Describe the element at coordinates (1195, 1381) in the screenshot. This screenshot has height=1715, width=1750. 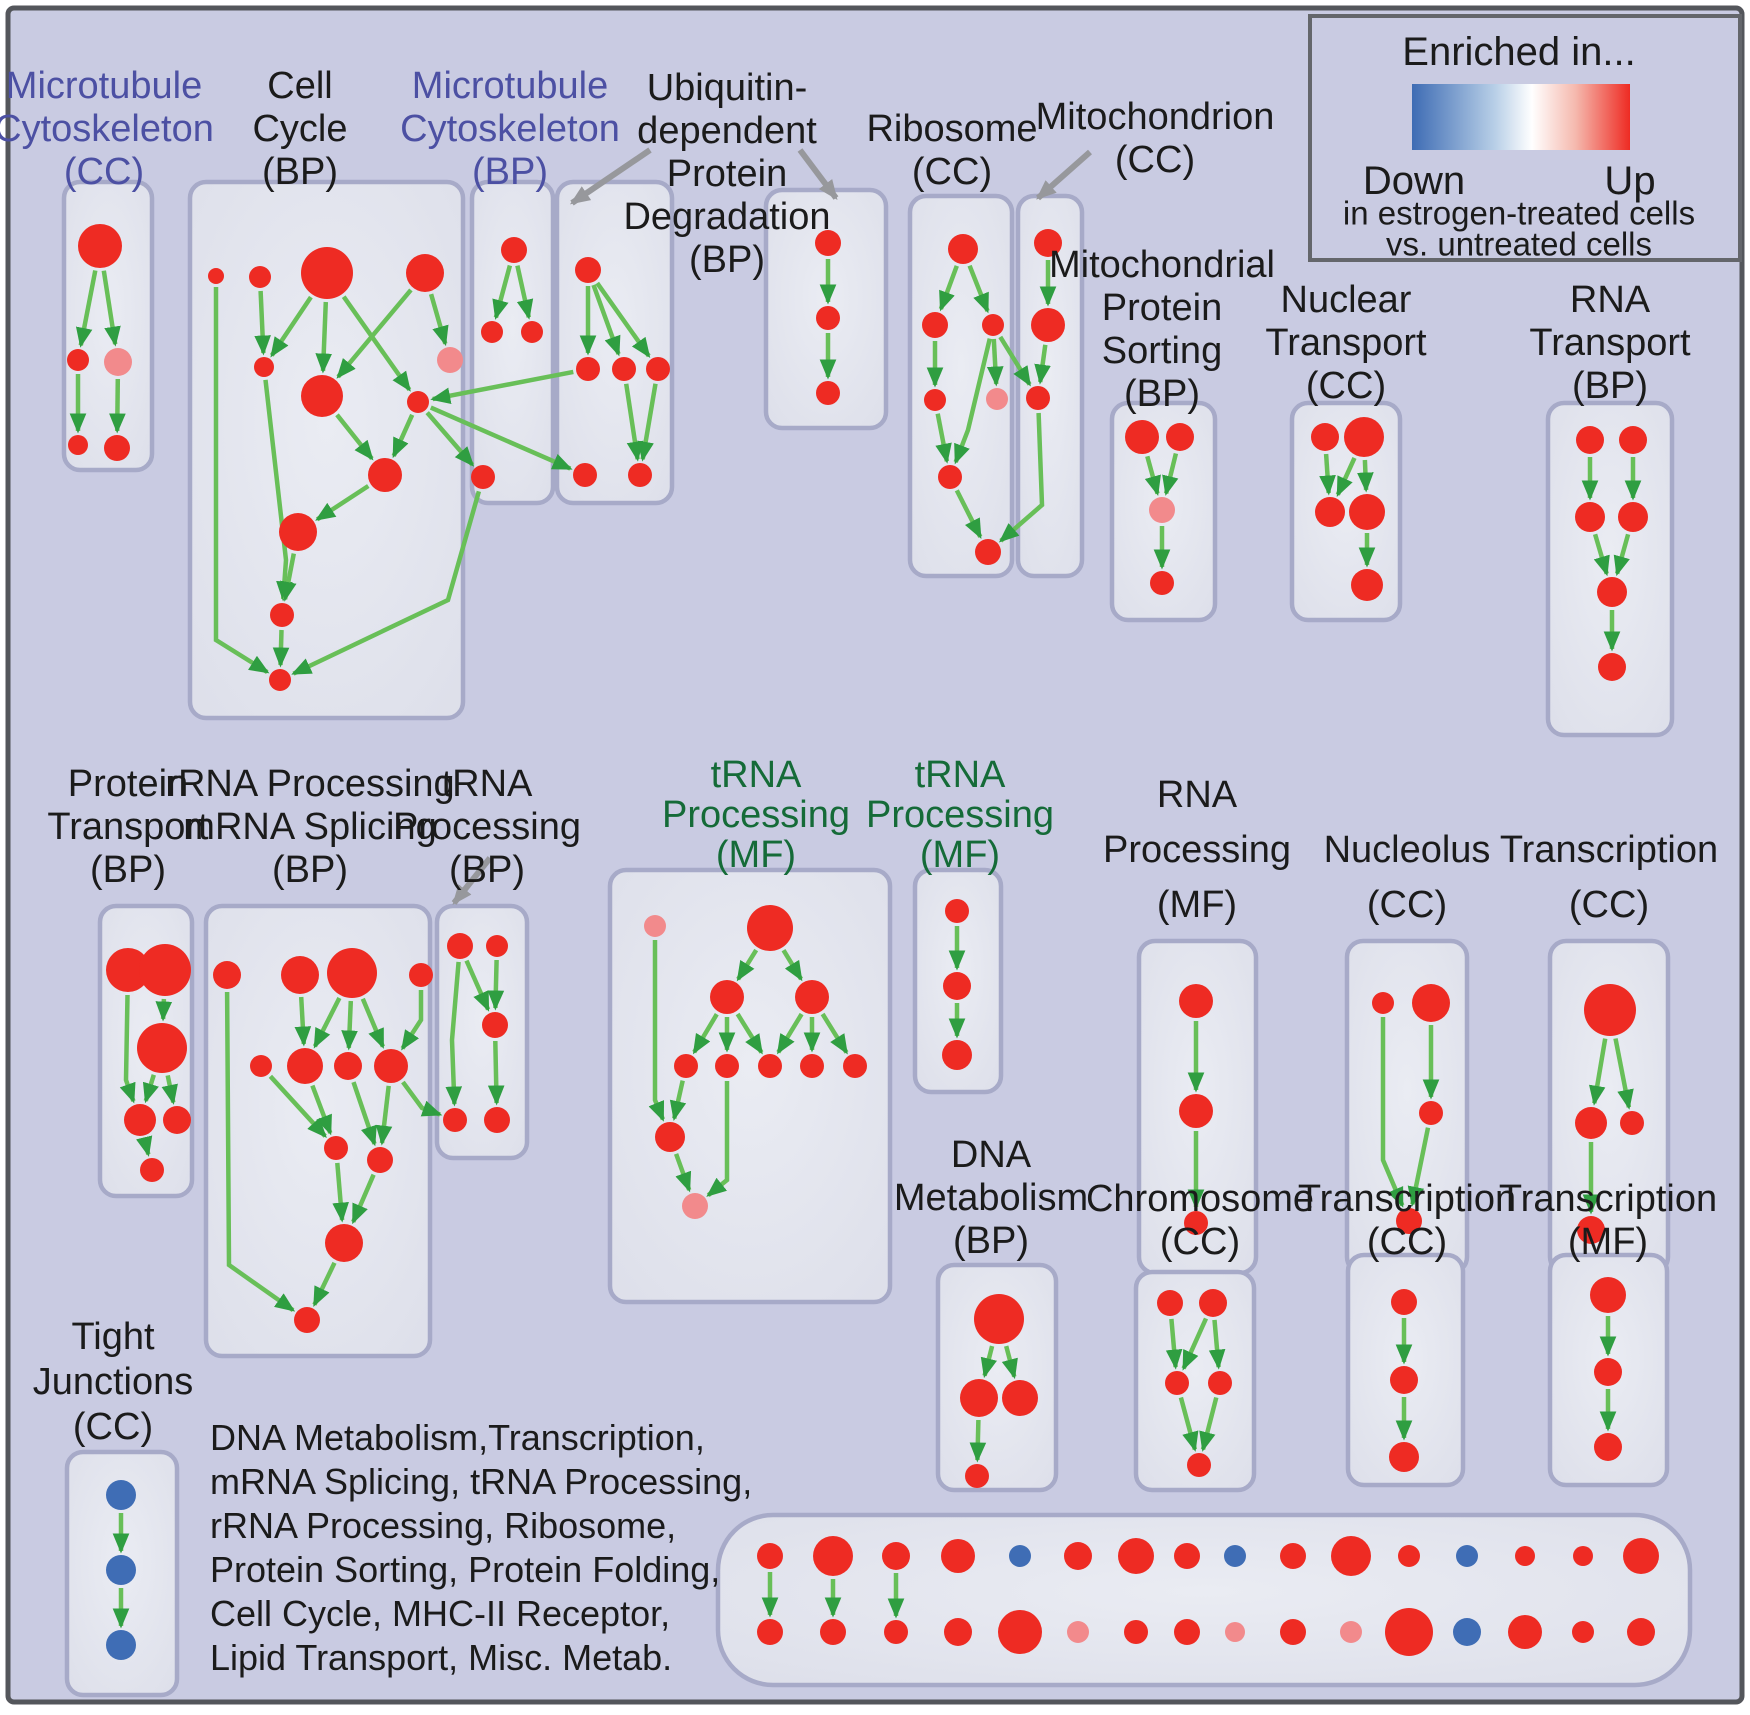
I see `cluster-box-chromosome` at that location.